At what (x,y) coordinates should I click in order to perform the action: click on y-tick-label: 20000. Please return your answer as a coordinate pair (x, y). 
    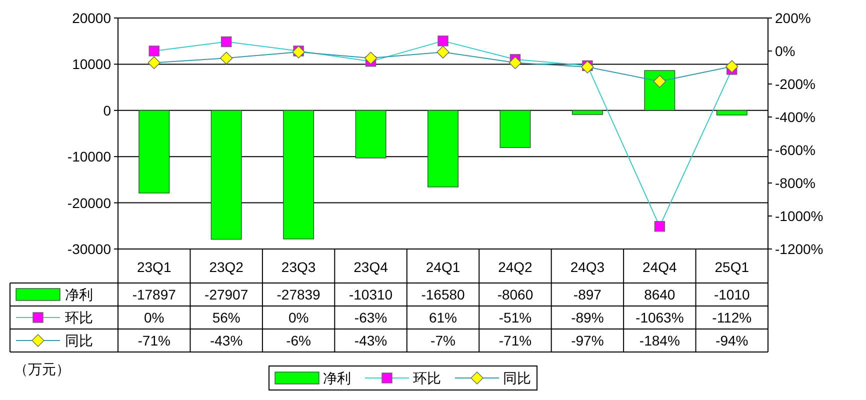
    Looking at the image, I should click on (92, 18).